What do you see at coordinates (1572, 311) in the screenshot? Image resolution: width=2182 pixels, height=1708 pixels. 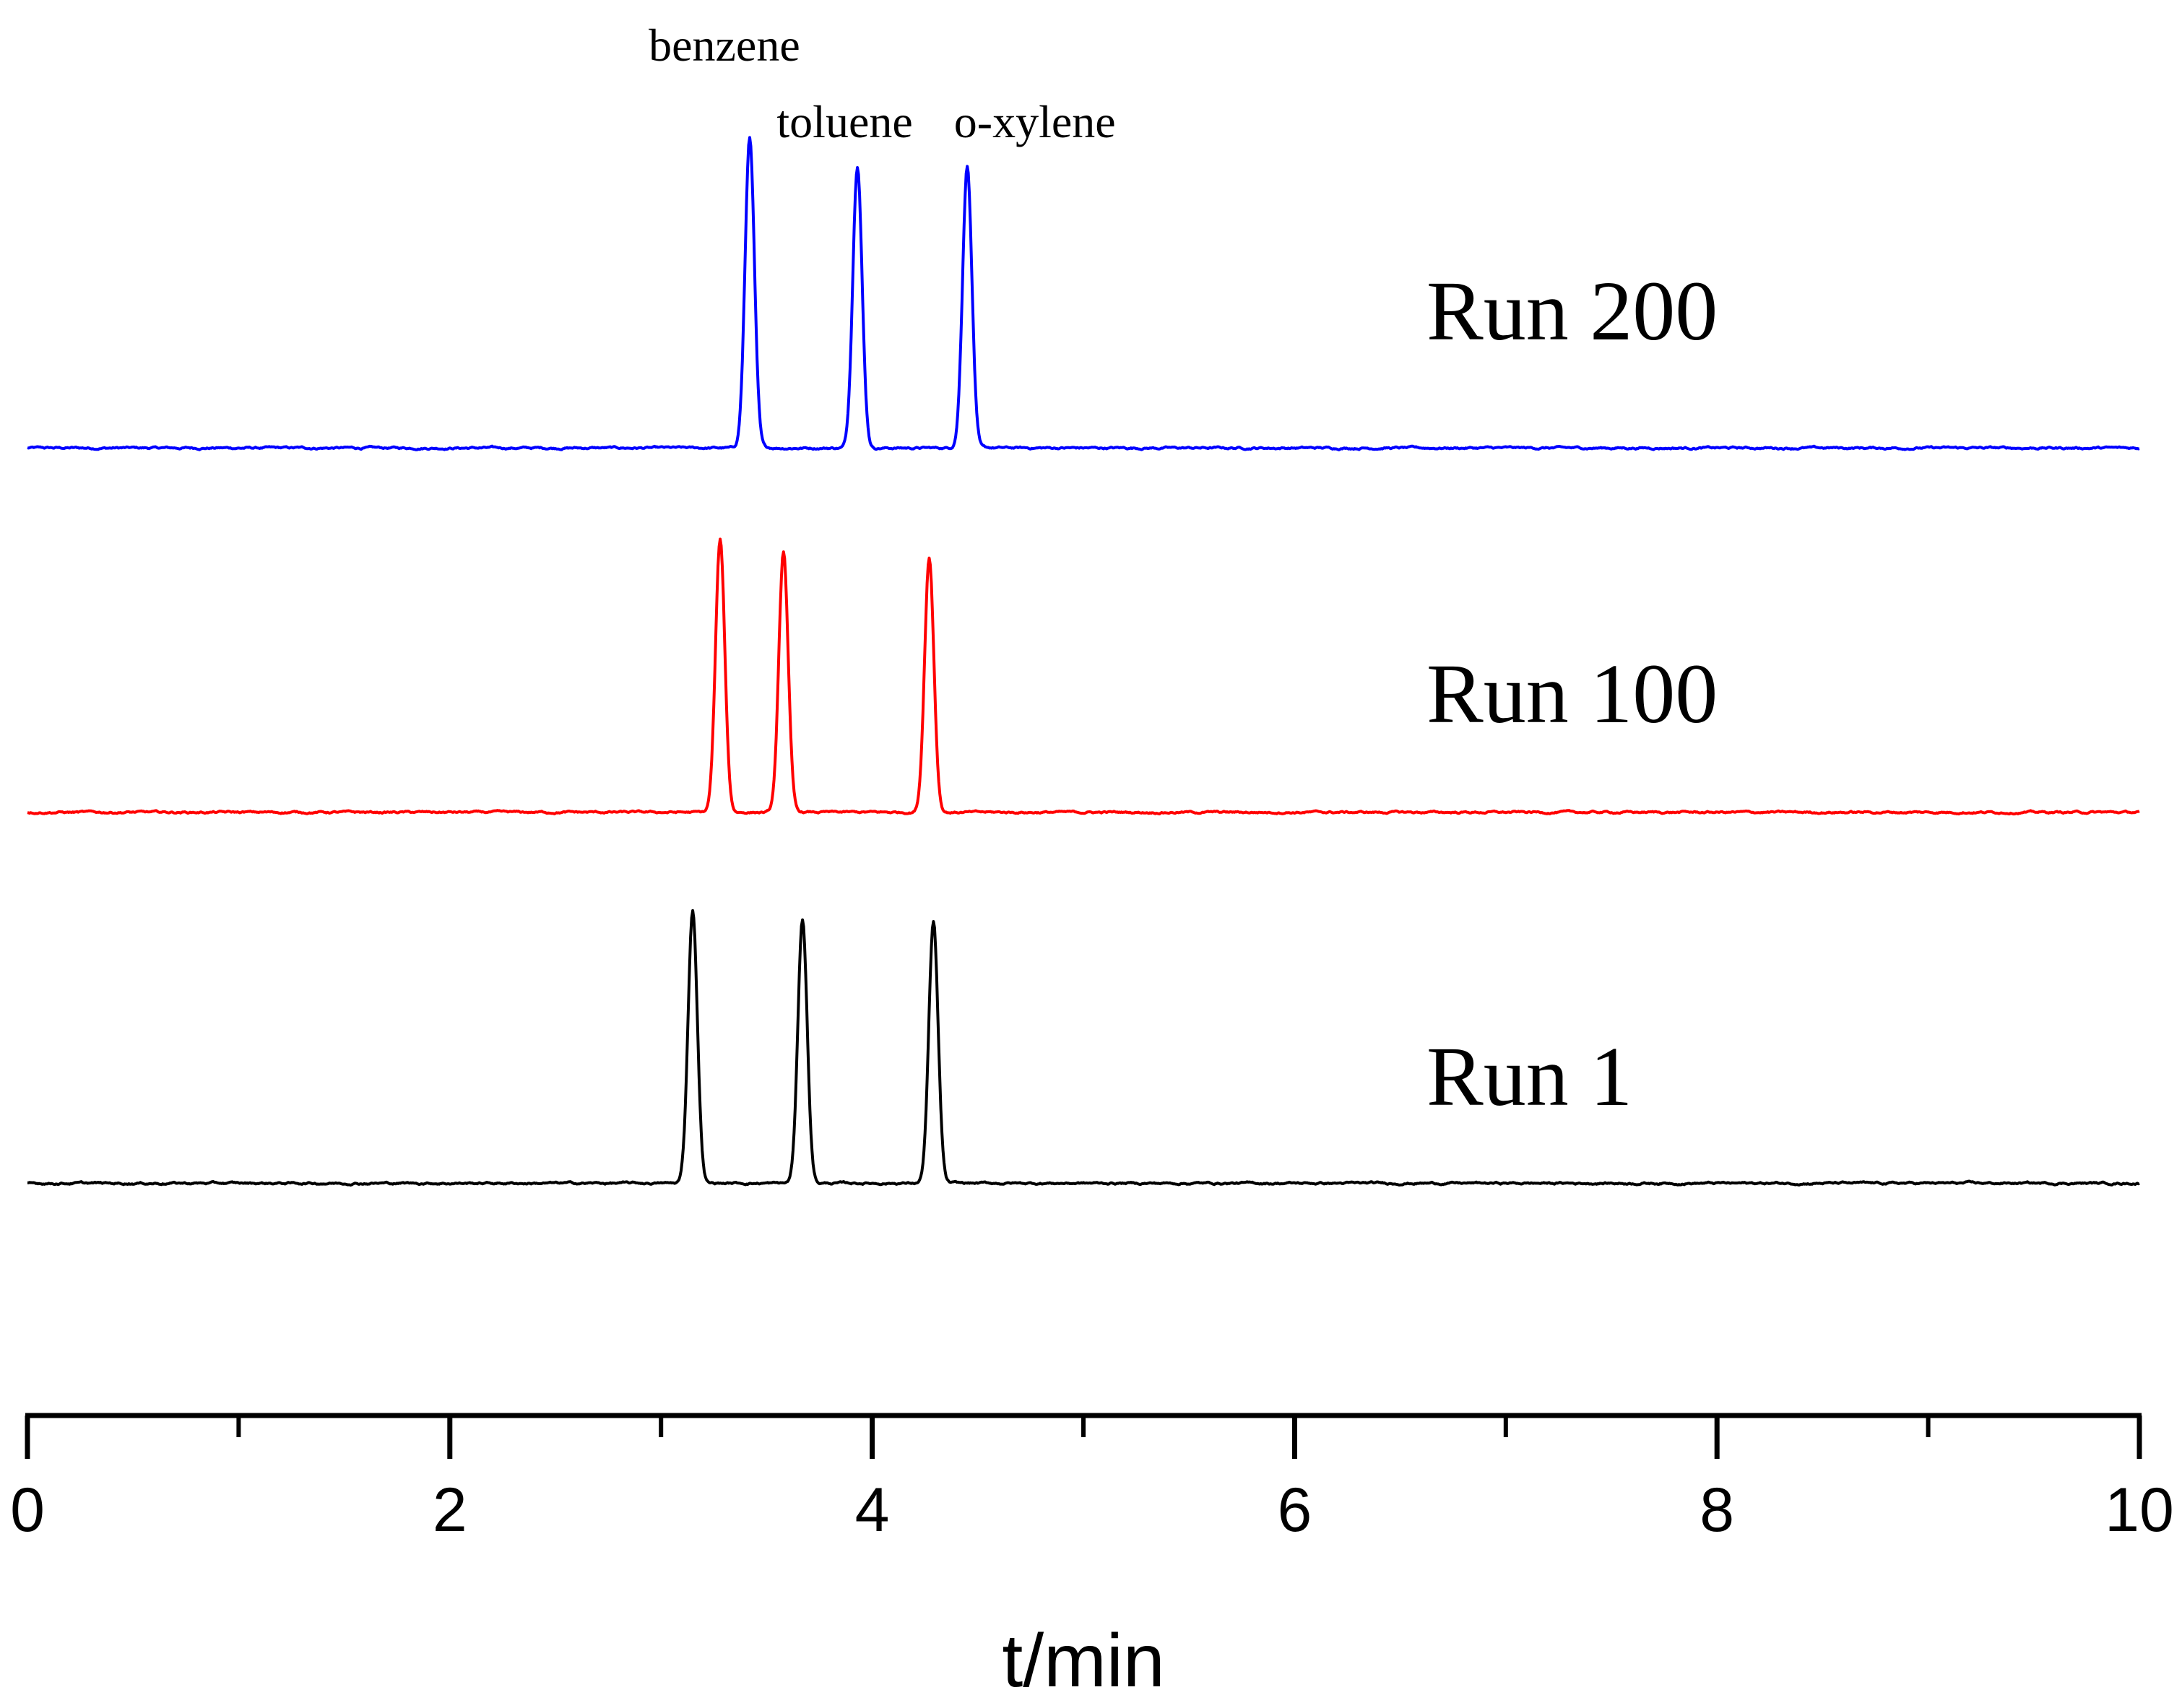 I see `series-label: Run 200` at bounding box center [1572, 311].